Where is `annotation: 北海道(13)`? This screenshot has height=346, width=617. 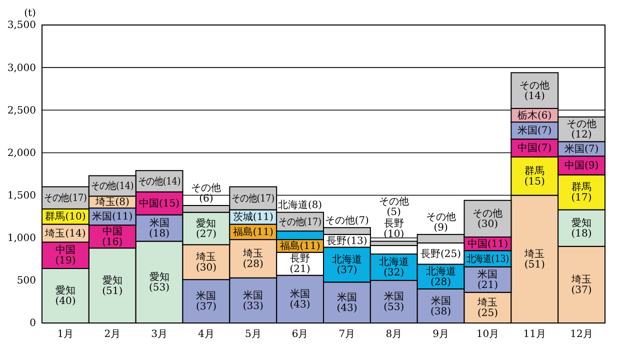
annotation: 北海道(13) is located at coordinates (488, 259).